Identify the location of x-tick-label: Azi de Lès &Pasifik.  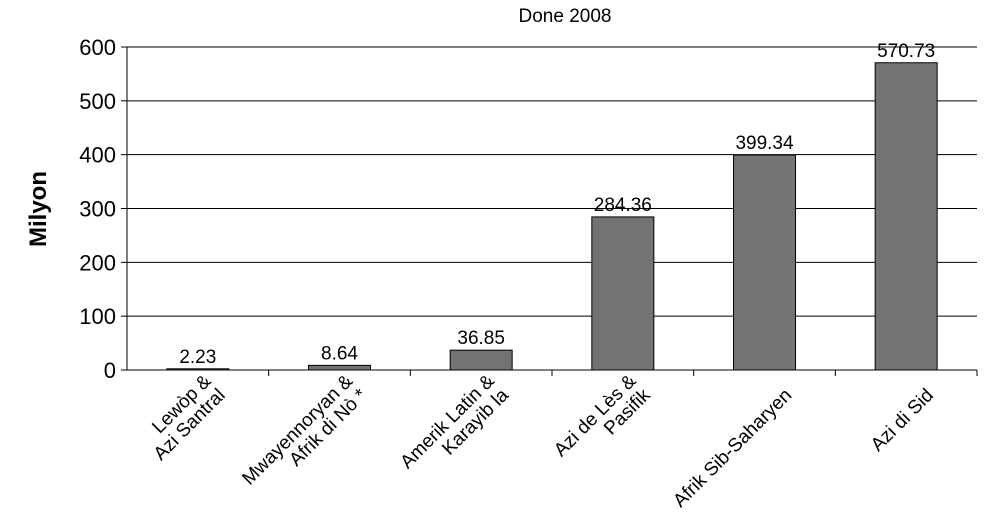
(602, 416).